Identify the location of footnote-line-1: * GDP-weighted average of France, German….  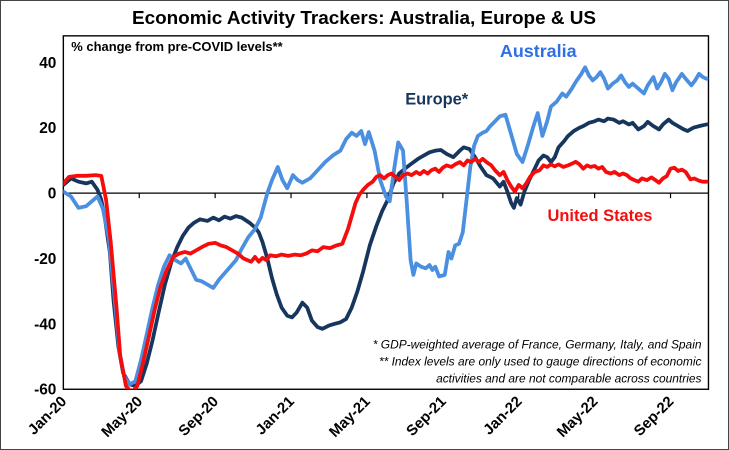
(537, 344).